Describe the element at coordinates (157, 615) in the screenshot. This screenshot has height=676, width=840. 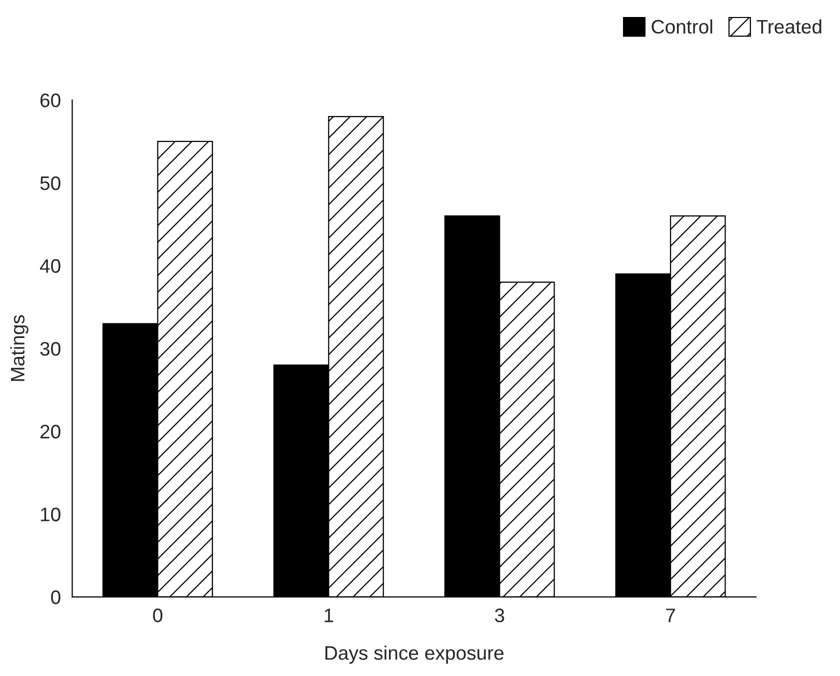
I see `x-tick-label: 0` at that location.